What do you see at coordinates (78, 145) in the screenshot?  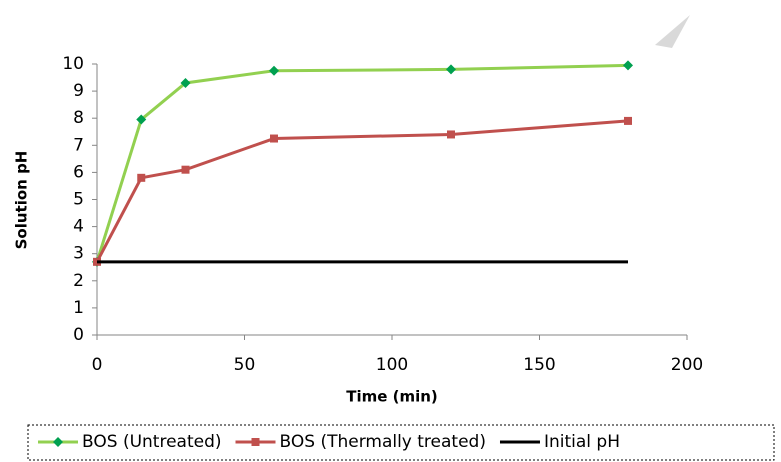 I see `y-tick-label: 7` at bounding box center [78, 145].